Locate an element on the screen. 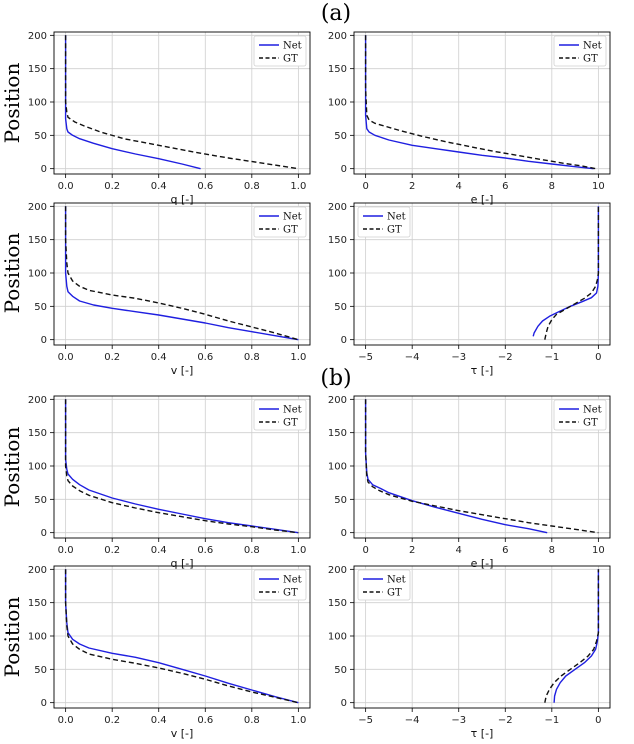 This screenshot has height=744, width=634. x-axis-label: τ [-] is located at coordinates (482, 370).